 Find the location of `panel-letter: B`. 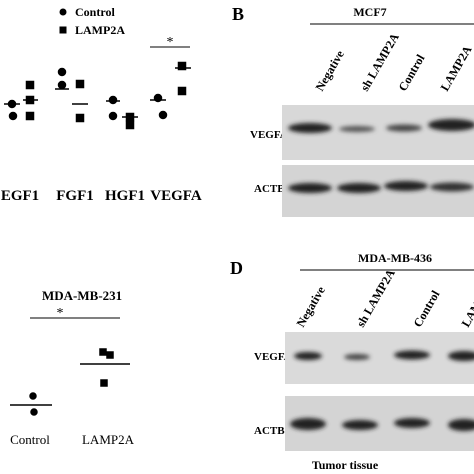

panel-letter: B is located at coordinates (238, 14).